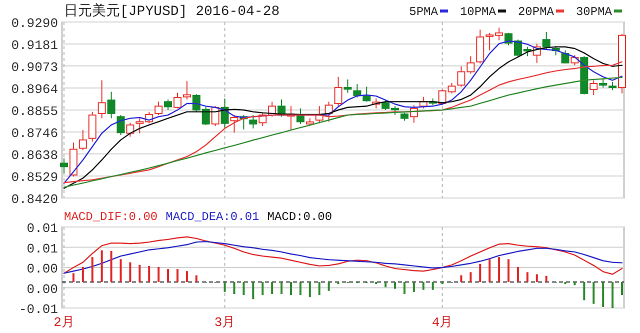 The width and height of the screenshot is (640, 333). Describe the element at coordinates (64, 322) in the screenshot. I see `x-tick-label: 2月` at that location.